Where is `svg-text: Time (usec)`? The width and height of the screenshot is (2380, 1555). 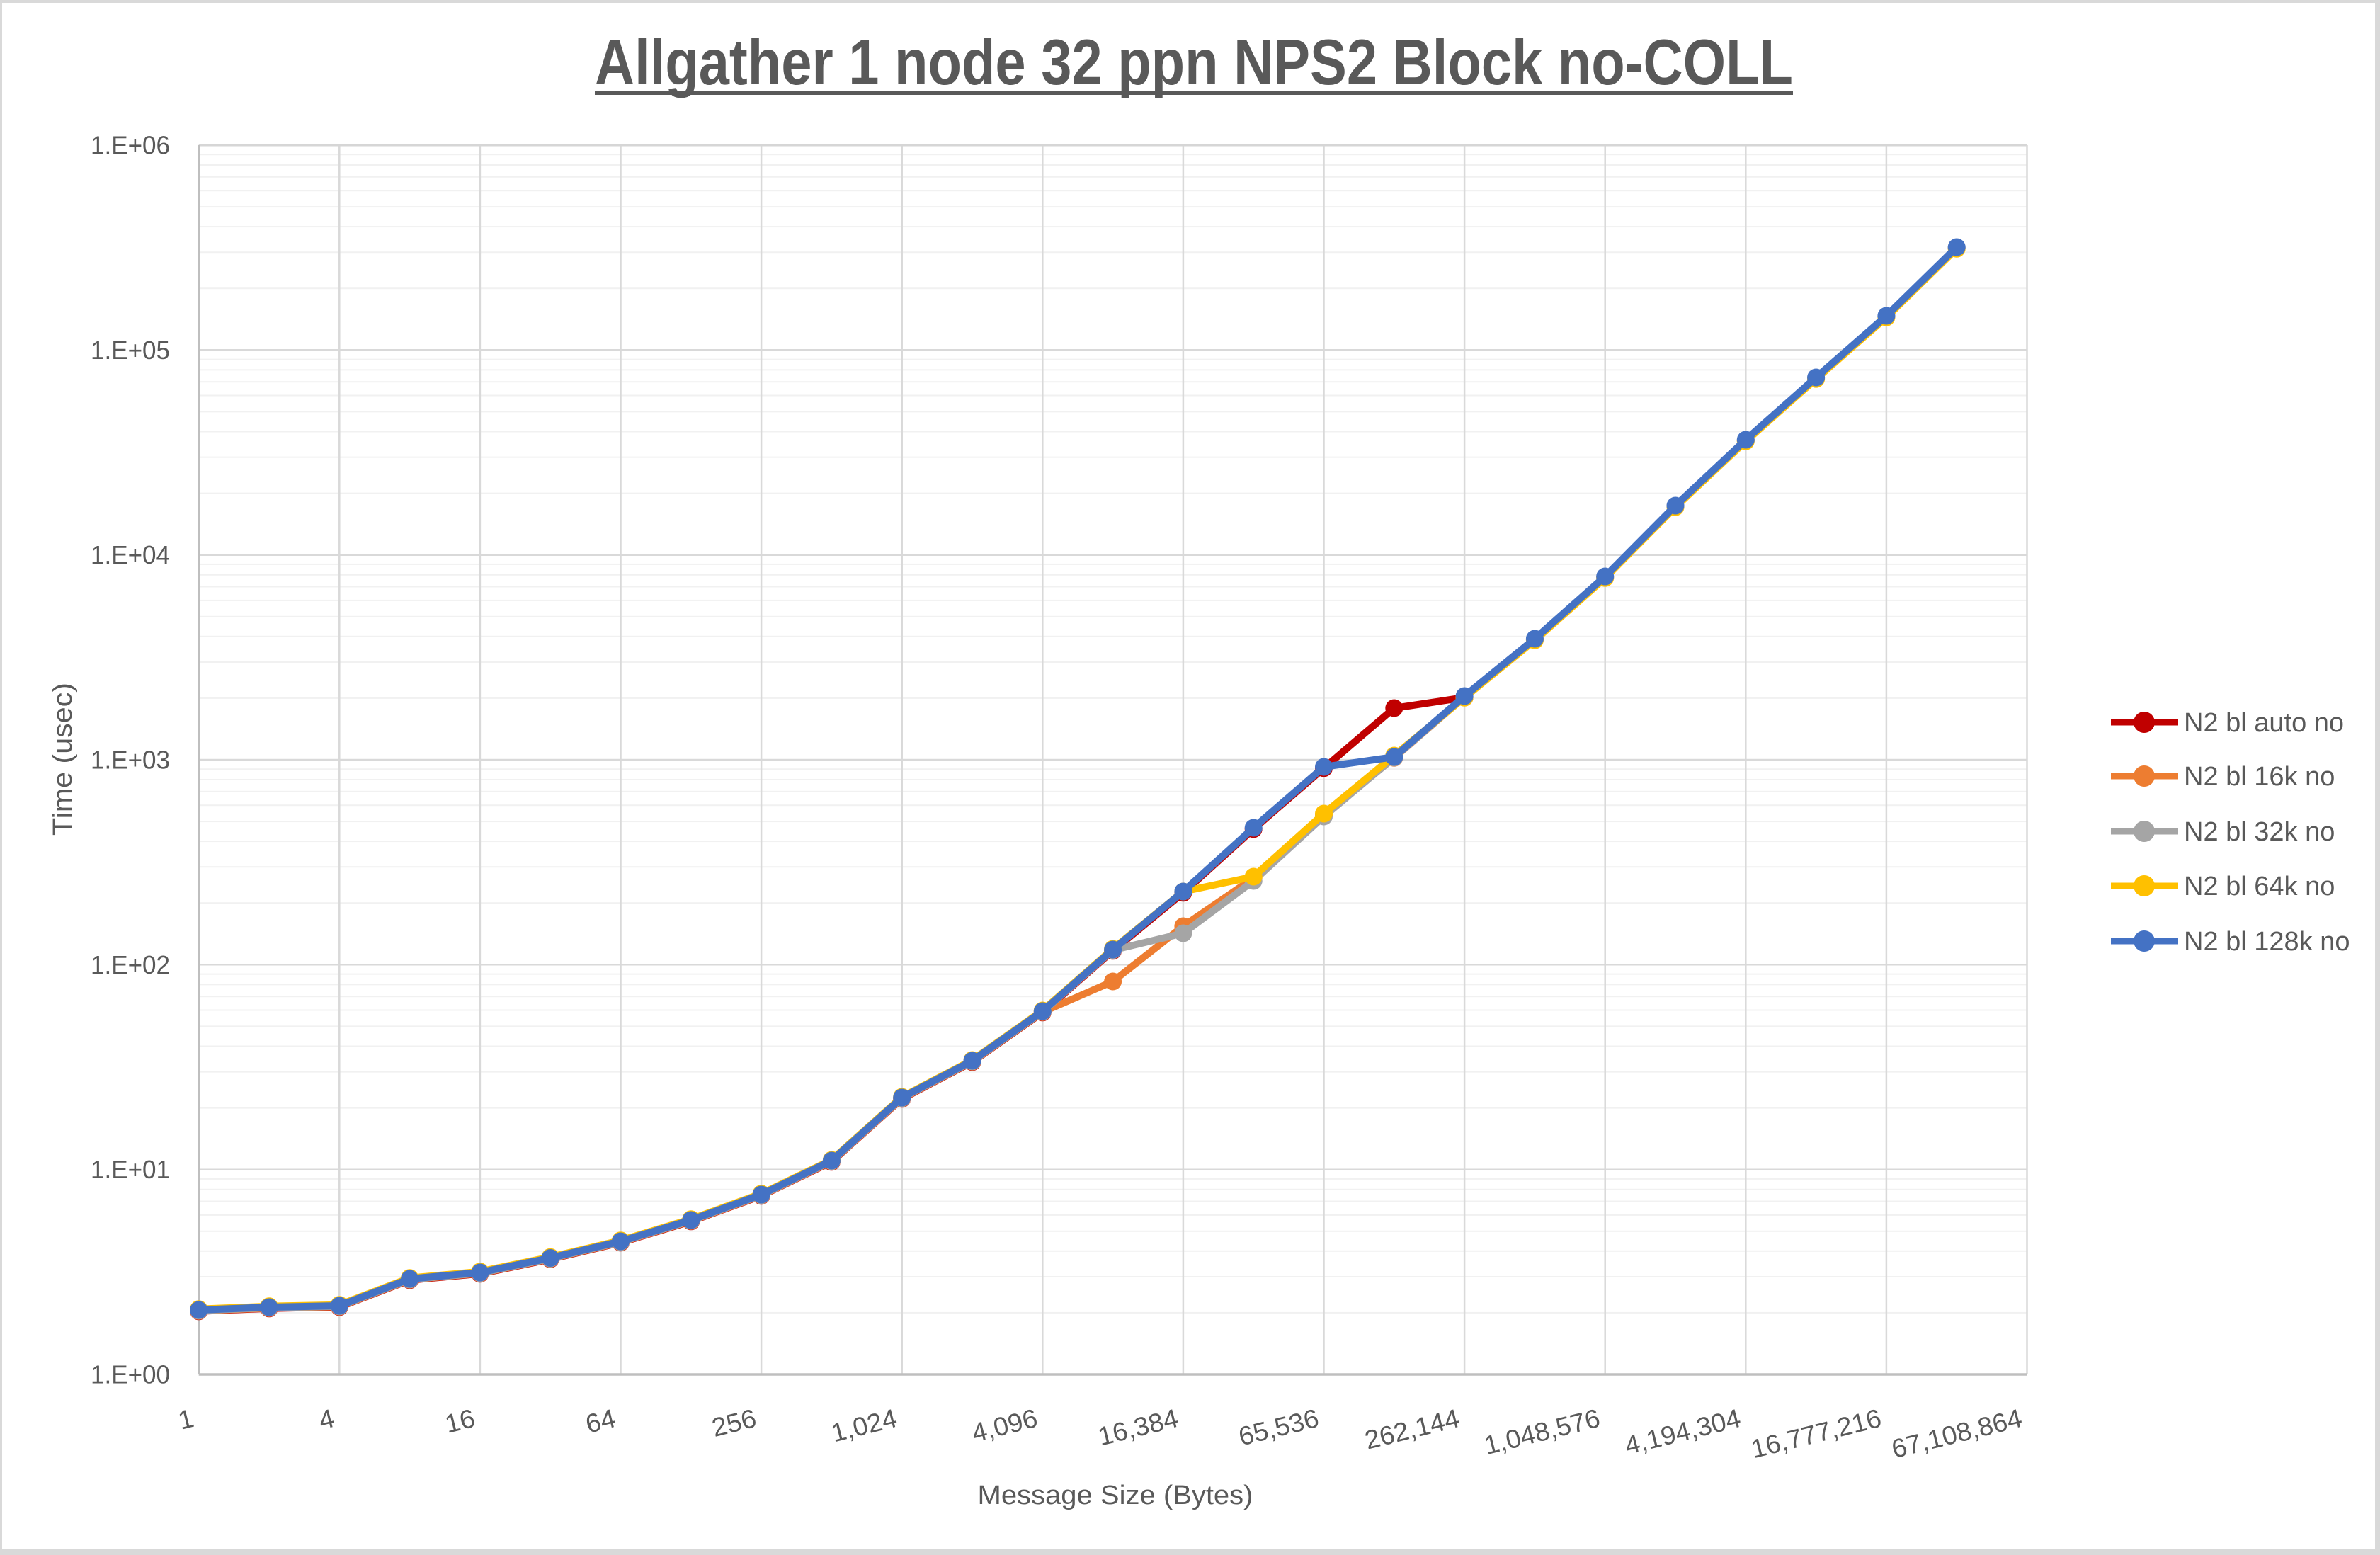 svg-text: Time (usec) is located at coordinates (63, 760).